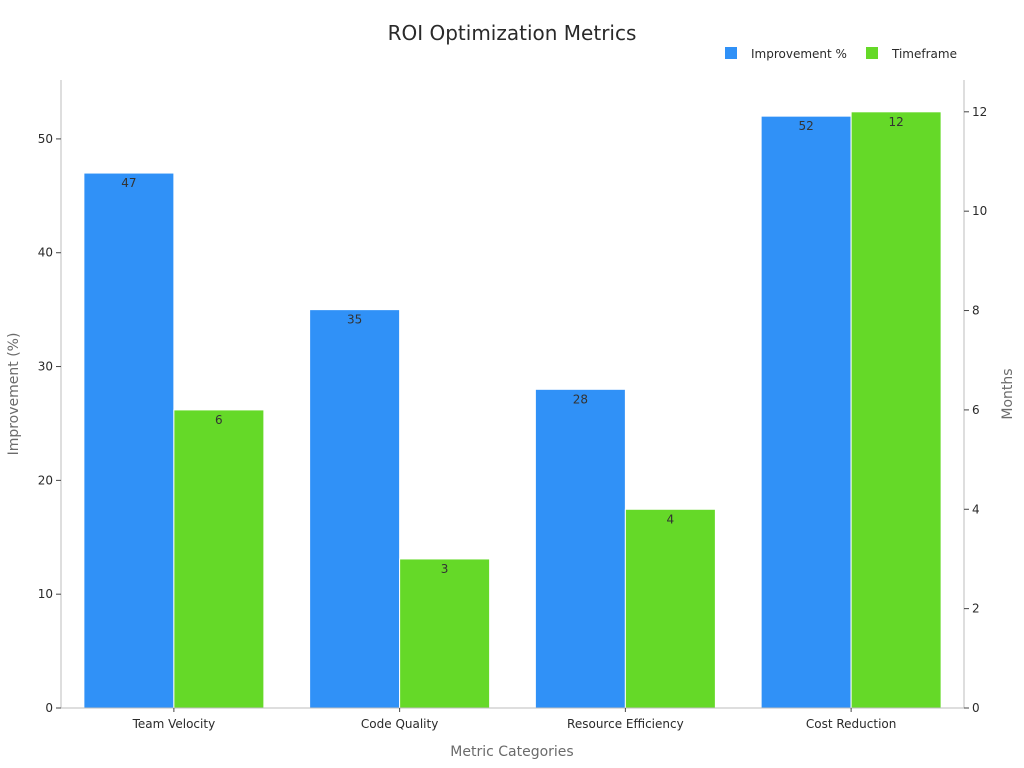 This screenshot has width=1024, height=768. What do you see at coordinates (399, 724) in the screenshot?
I see `x-tick-label-1: Code Quality` at bounding box center [399, 724].